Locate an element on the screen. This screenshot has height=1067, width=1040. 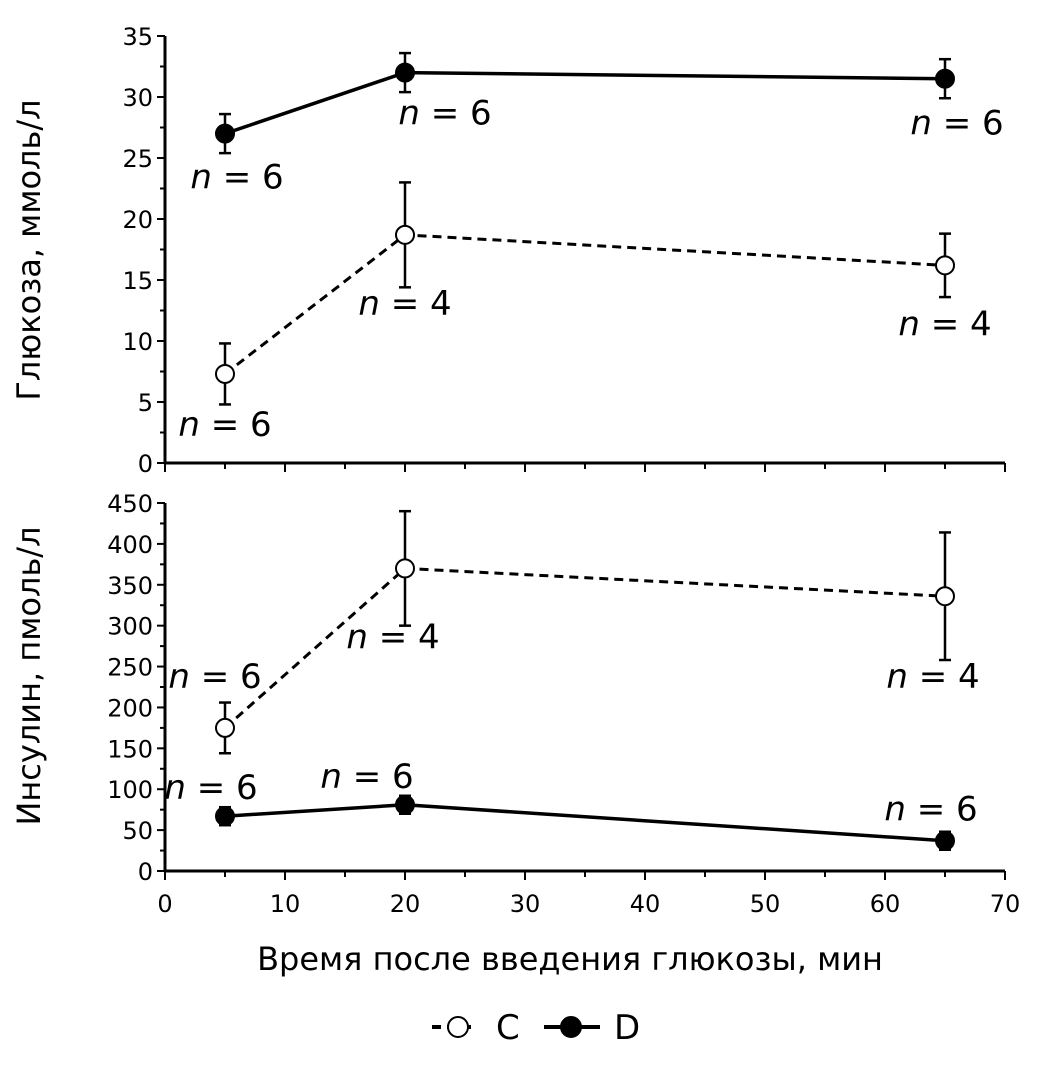
glucose-y-tick-label: 20 is located at coordinates (137, 220).